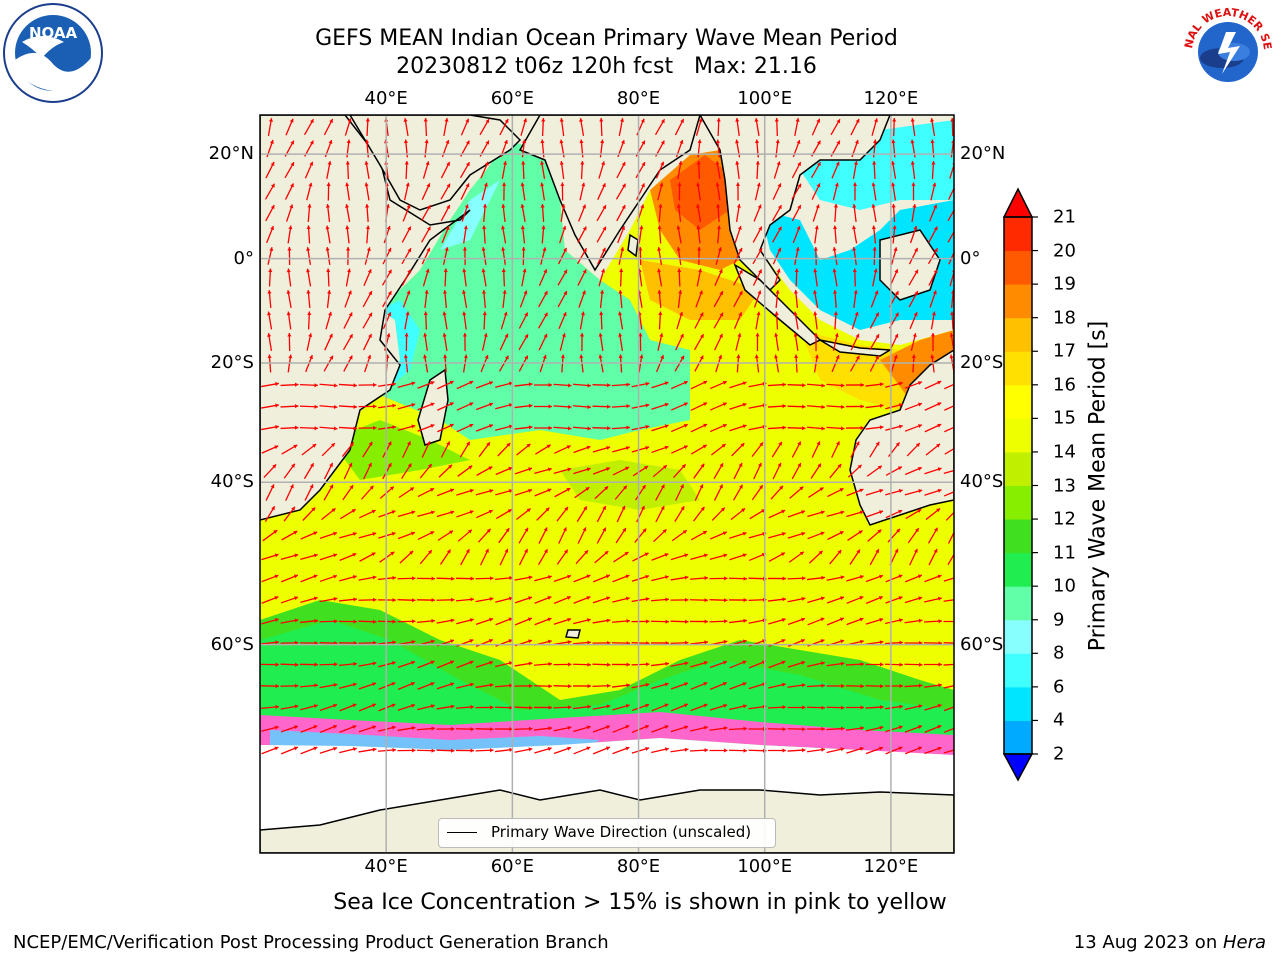 This screenshot has width=1280, height=960. What do you see at coordinates (1018, 202) in the screenshot?
I see `colorbar-over-triangle` at bounding box center [1018, 202].